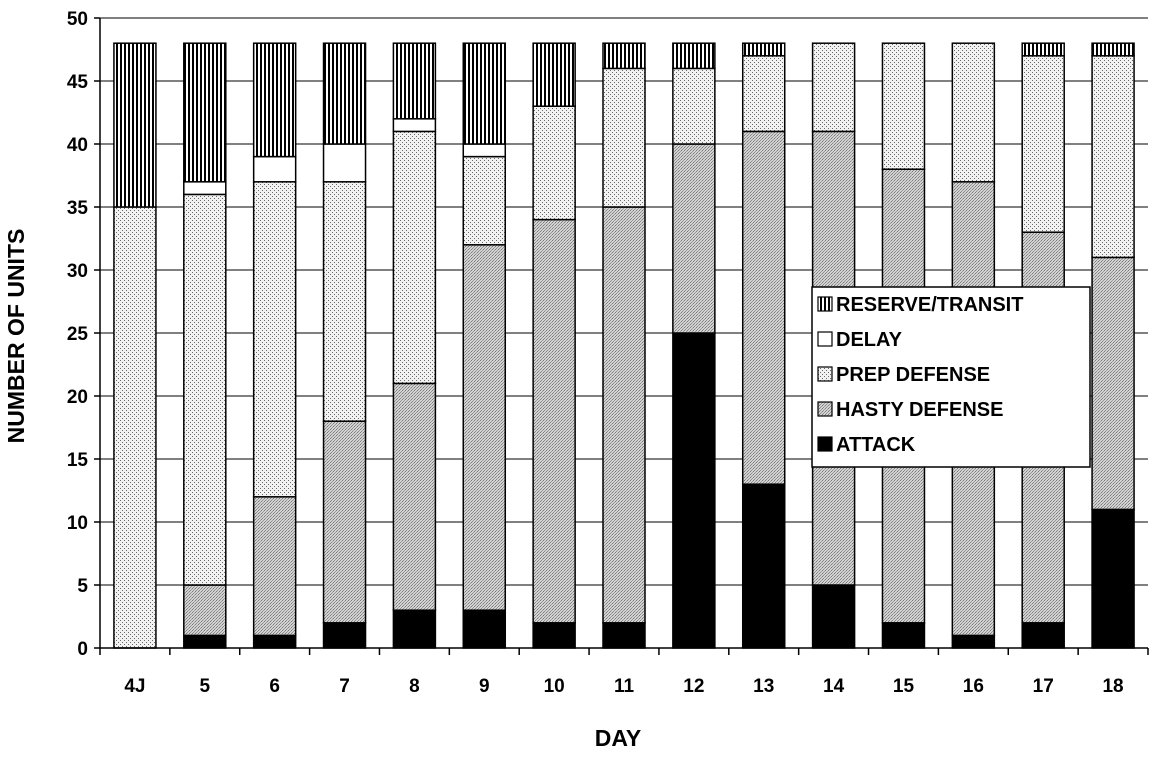 The image size is (1151, 759). Describe the element at coordinates (693, 686) in the screenshot. I see `x-tick-label: 12` at that location.